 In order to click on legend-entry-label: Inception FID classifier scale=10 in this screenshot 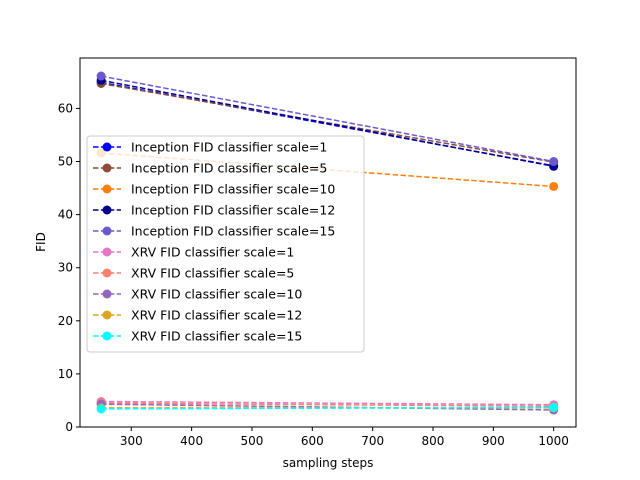, I will do `click(233, 189)`.